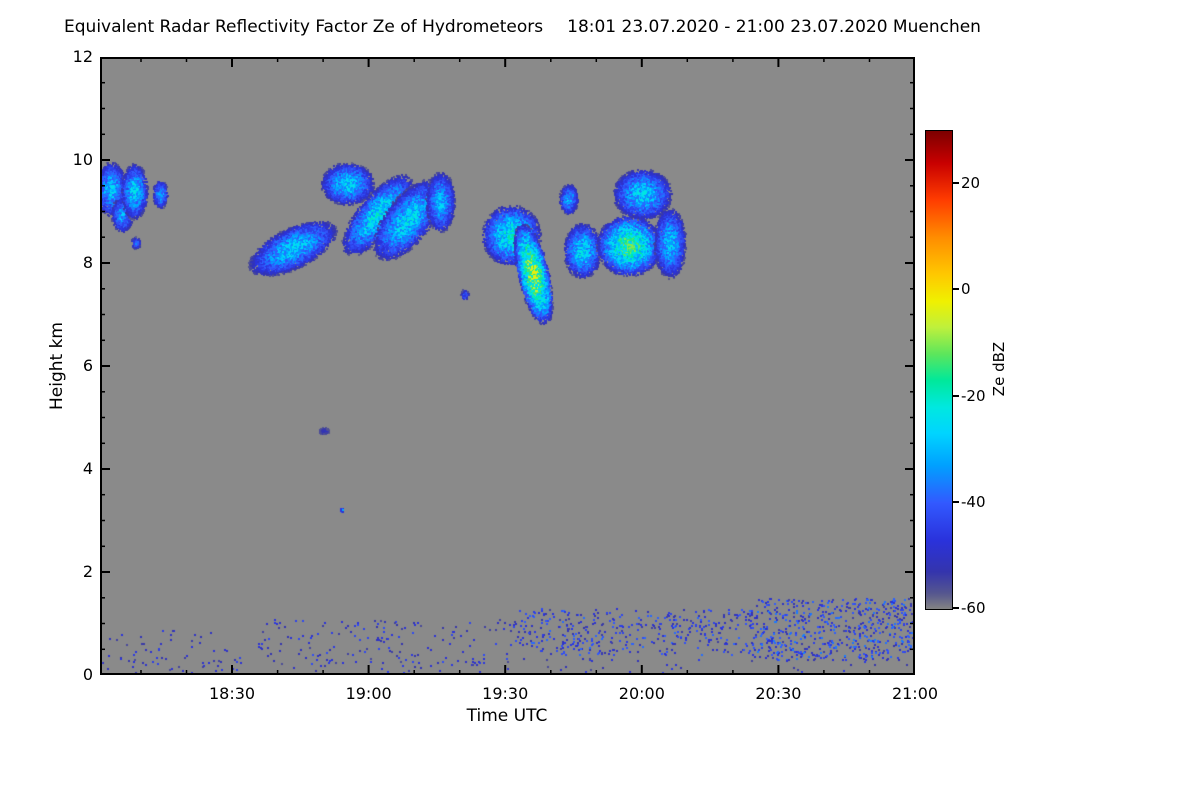 Image resolution: width=1200 pixels, height=800 pixels. I want to click on y-tick-label: 12, so click(82, 56).